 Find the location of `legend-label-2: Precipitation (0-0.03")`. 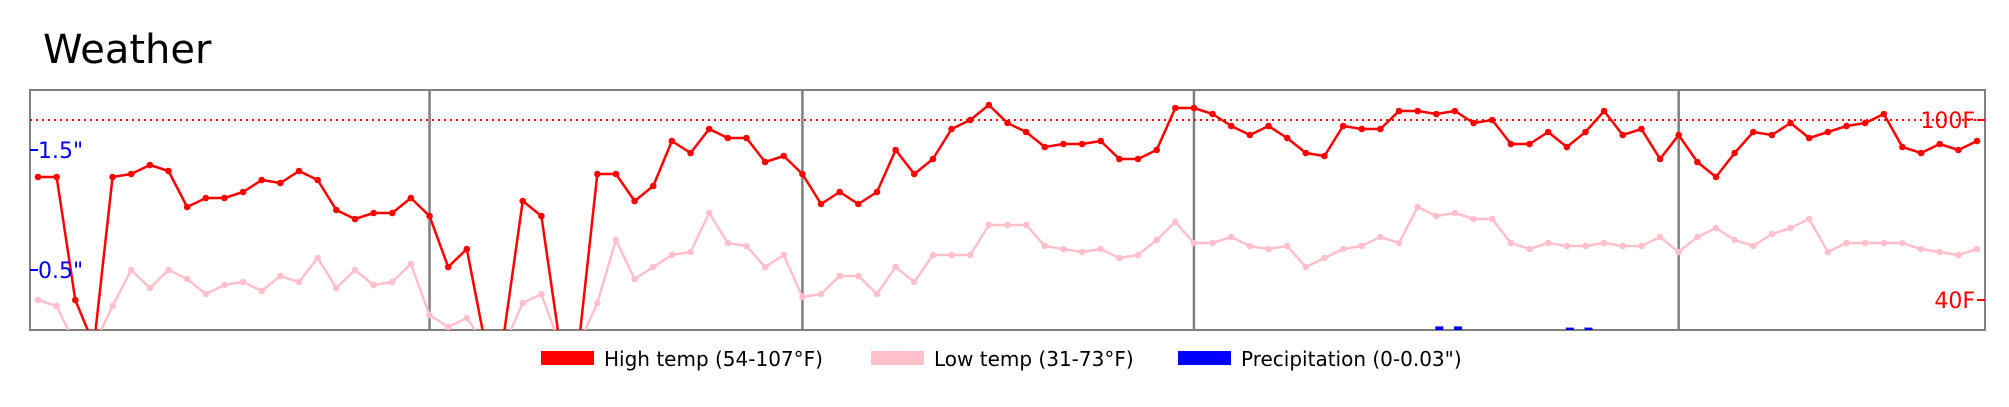

legend-label-2: Precipitation (0-0.03") is located at coordinates (1351, 359).